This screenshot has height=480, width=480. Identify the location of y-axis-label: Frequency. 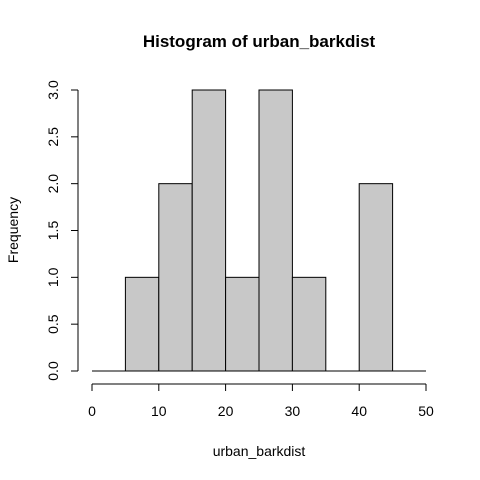
(13, 230).